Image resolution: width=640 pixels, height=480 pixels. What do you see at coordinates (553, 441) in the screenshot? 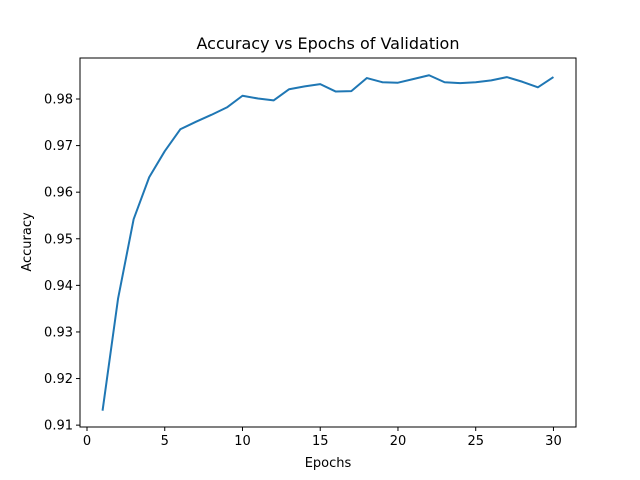
I see `x-tick-label: 30` at bounding box center [553, 441].